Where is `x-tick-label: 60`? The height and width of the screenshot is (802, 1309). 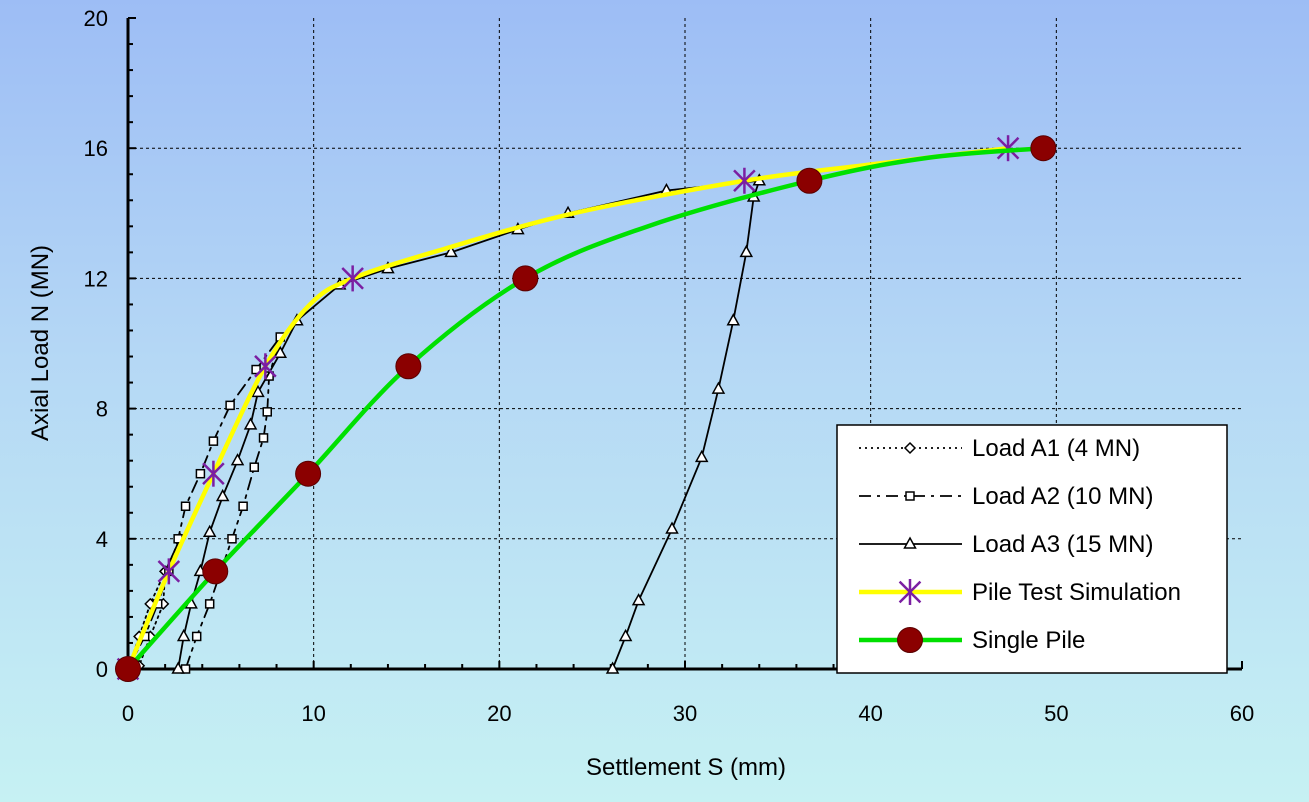
x-tick-label: 60 is located at coordinates (1242, 713).